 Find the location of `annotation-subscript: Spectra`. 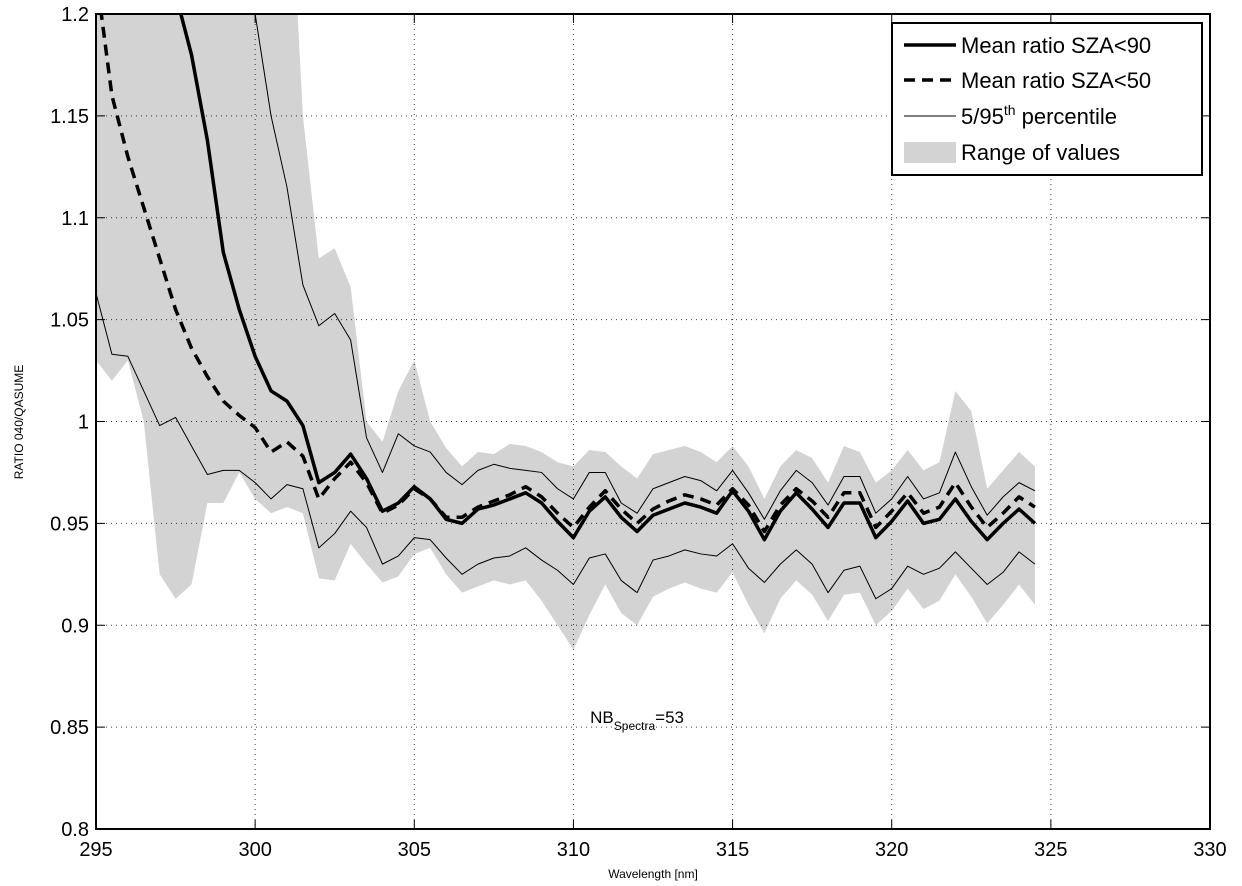

annotation-subscript: Spectra is located at coordinates (635, 726).